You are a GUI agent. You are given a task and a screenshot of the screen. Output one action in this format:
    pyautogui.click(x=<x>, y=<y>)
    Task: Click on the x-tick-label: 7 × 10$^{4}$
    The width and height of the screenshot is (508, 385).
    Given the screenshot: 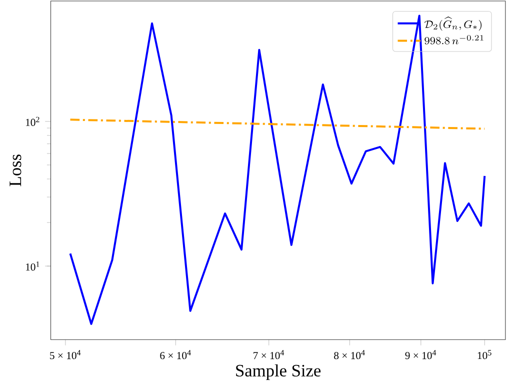 What is the action you would take?
    pyautogui.click(x=269, y=355)
    